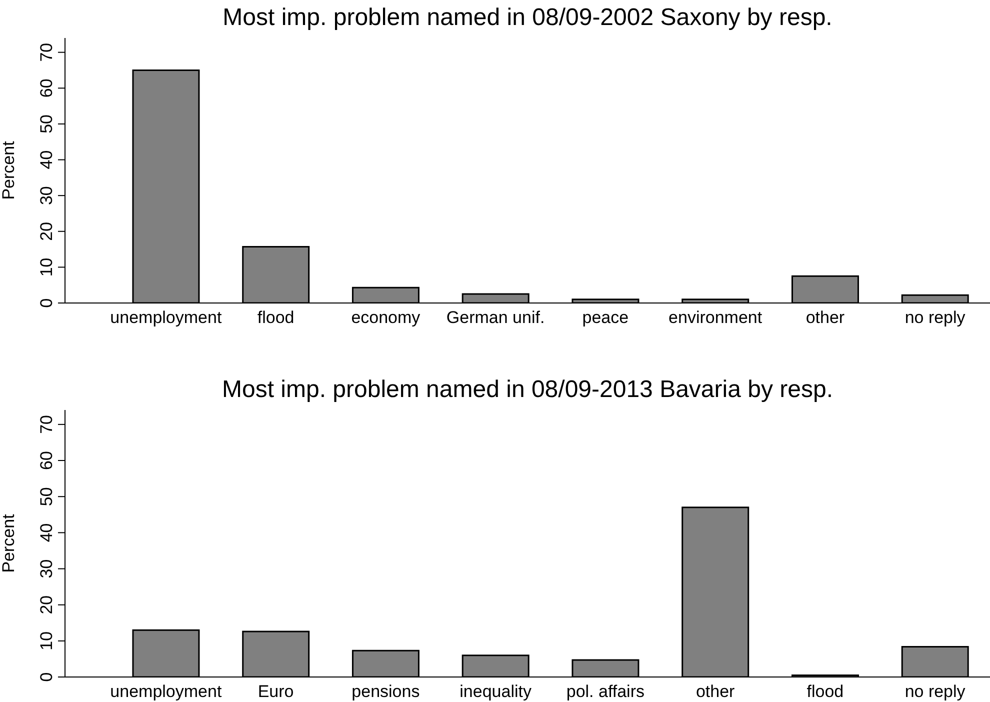 Image resolution: width=990 pixels, height=702 pixels. Describe the element at coordinates (715, 318) in the screenshot. I see `x-tick-label: environment` at that location.